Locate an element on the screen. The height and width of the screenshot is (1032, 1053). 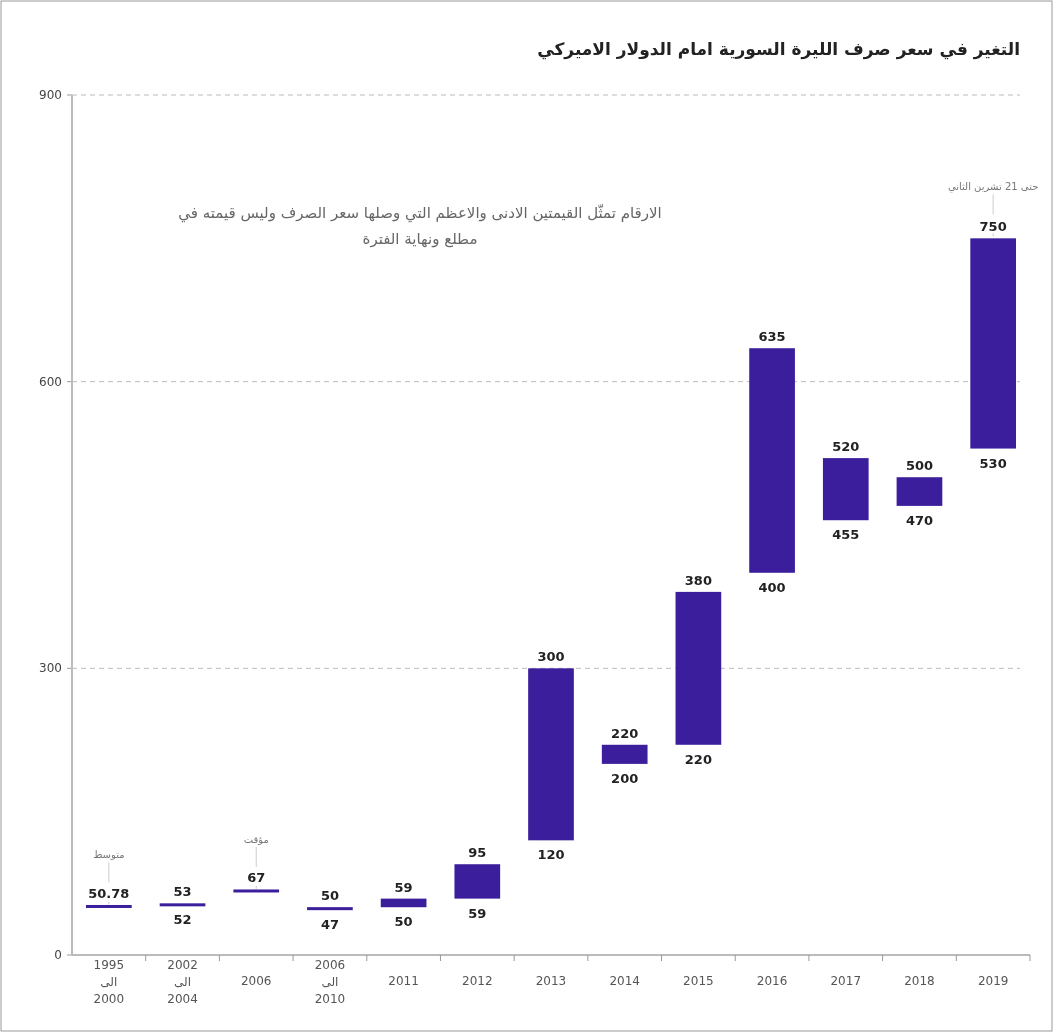
annotation: 530 is located at coordinates (993, 463).